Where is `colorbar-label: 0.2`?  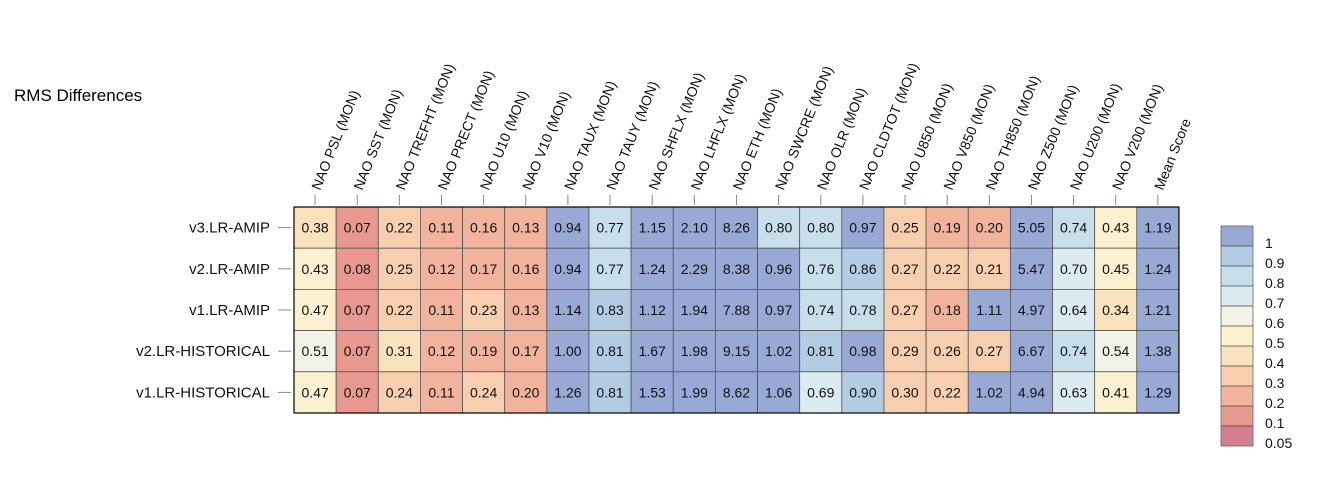
colorbar-label: 0.2 is located at coordinates (1275, 403).